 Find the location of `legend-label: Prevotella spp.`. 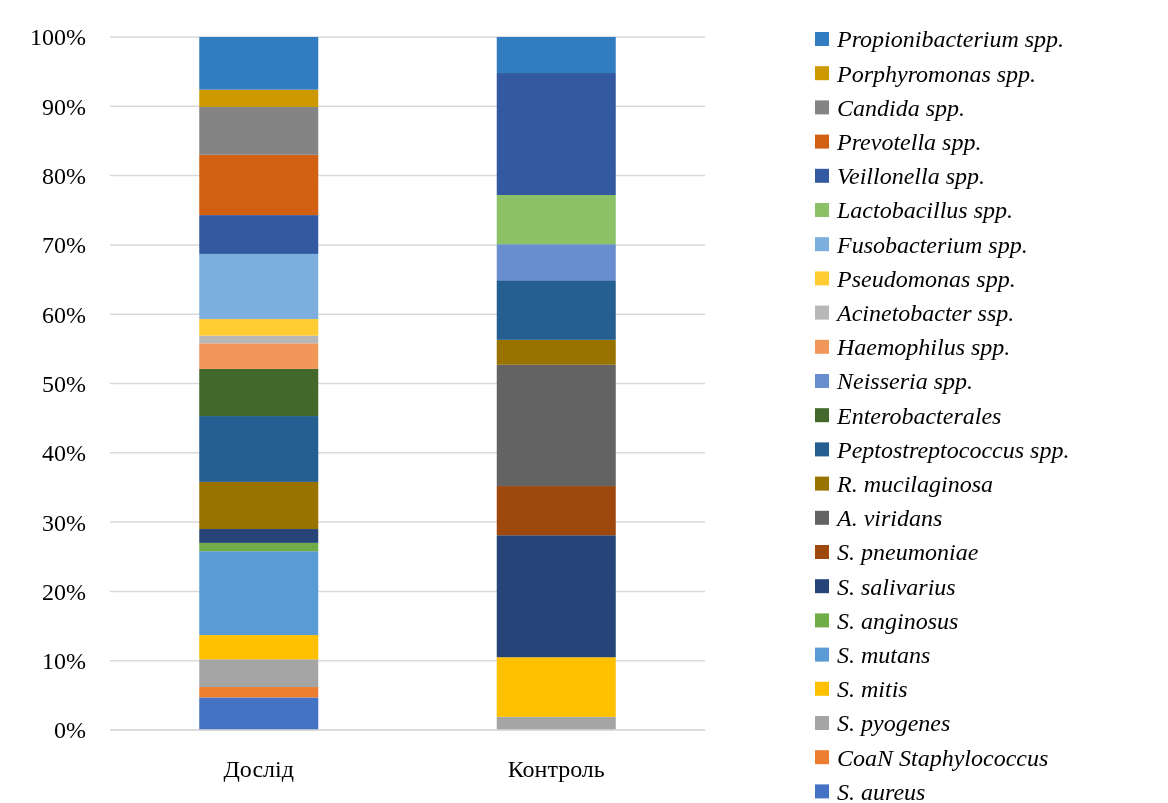

legend-label: Prevotella spp. is located at coordinates (909, 142).